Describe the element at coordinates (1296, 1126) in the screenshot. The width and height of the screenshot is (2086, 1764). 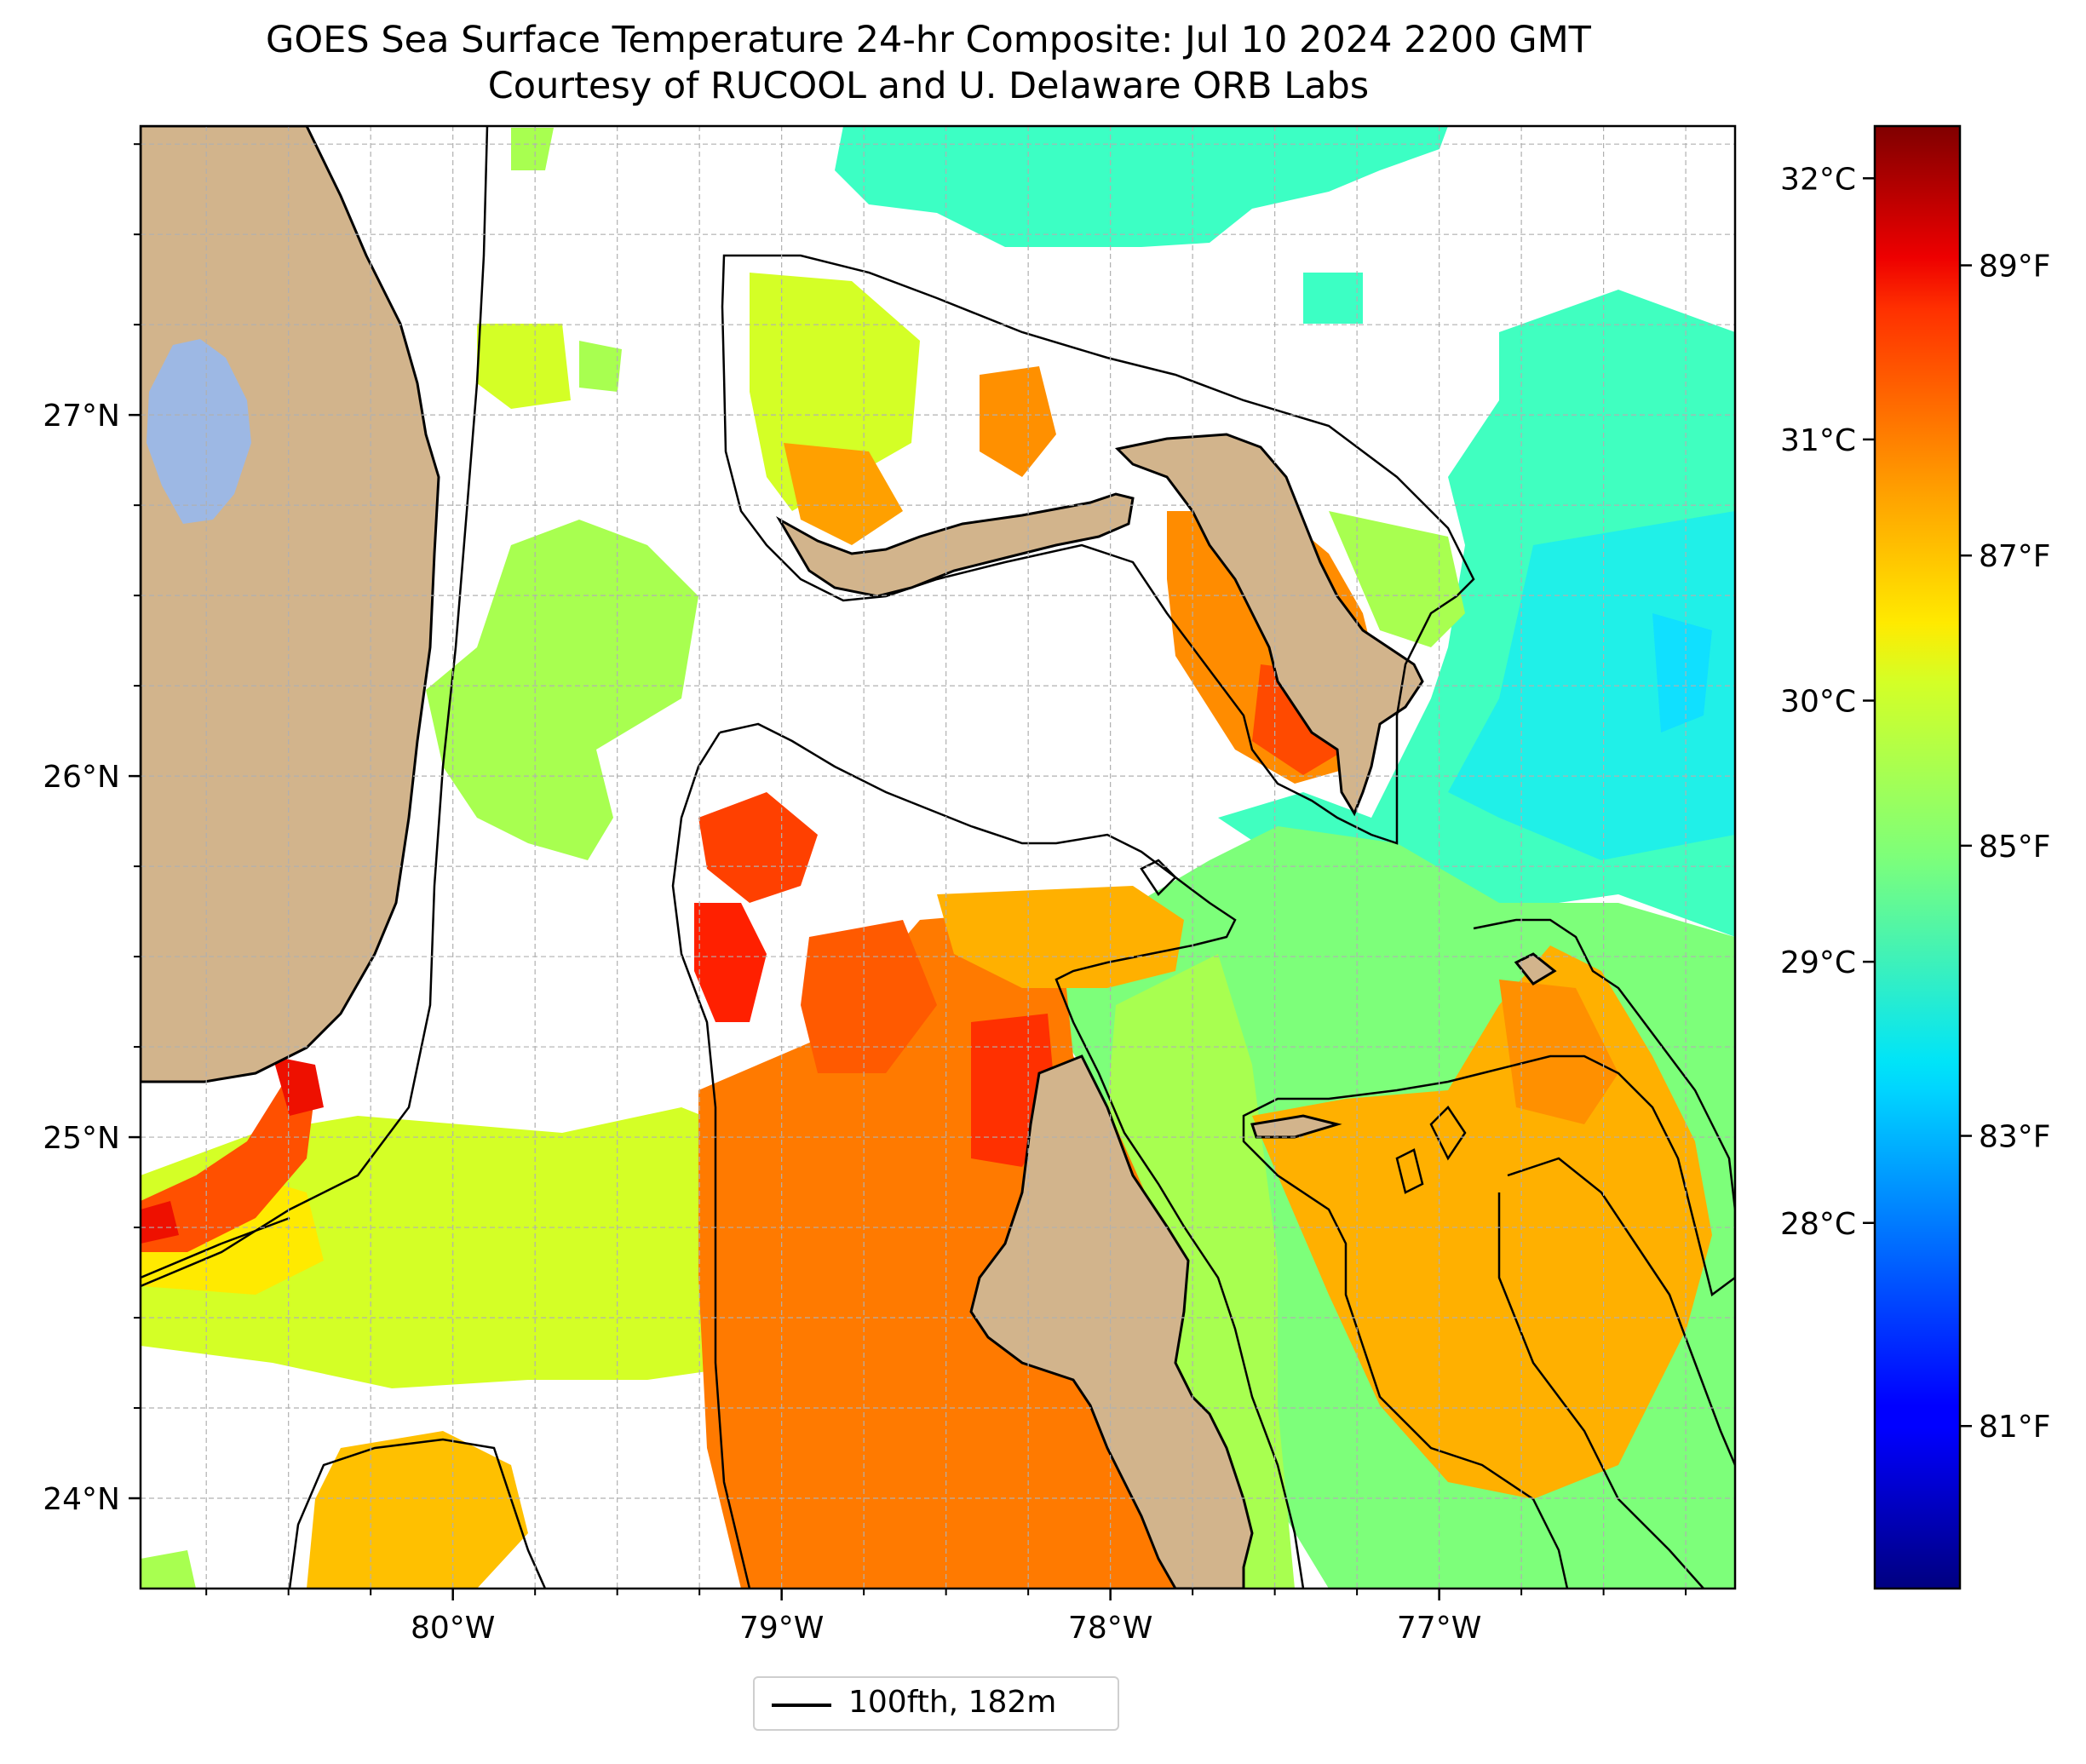
I see `new-providence-land` at that location.